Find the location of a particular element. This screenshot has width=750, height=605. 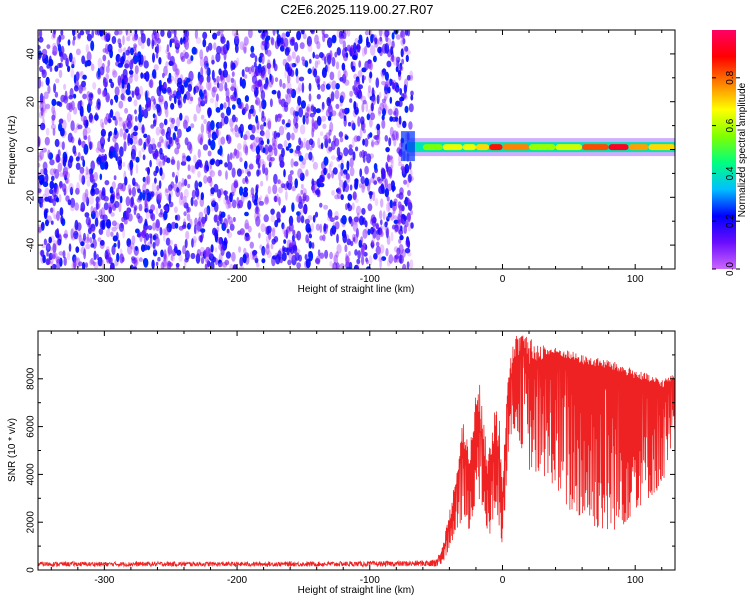

x-tick-label: -100 is located at coordinates (370, 279).